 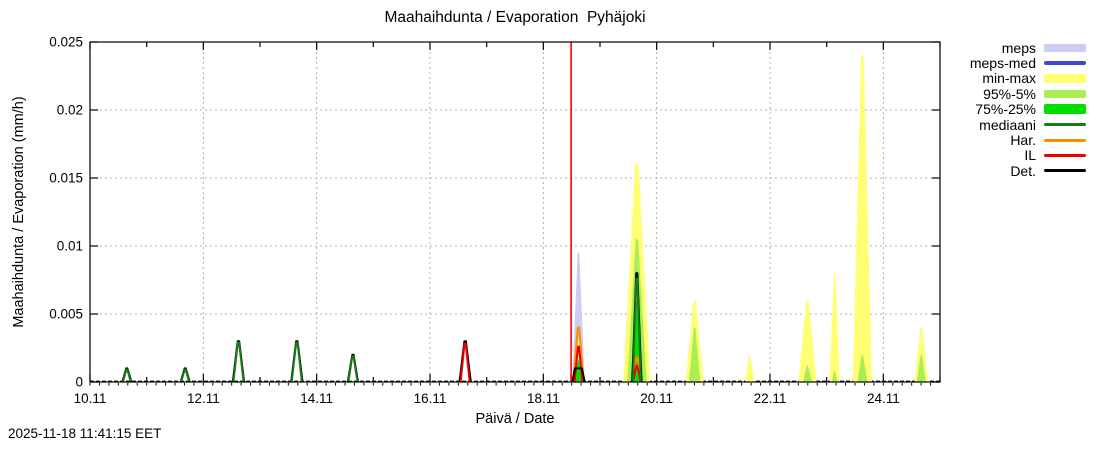 I want to click on legend-row-p95: 95%-5%, so click(x=1028, y=93).